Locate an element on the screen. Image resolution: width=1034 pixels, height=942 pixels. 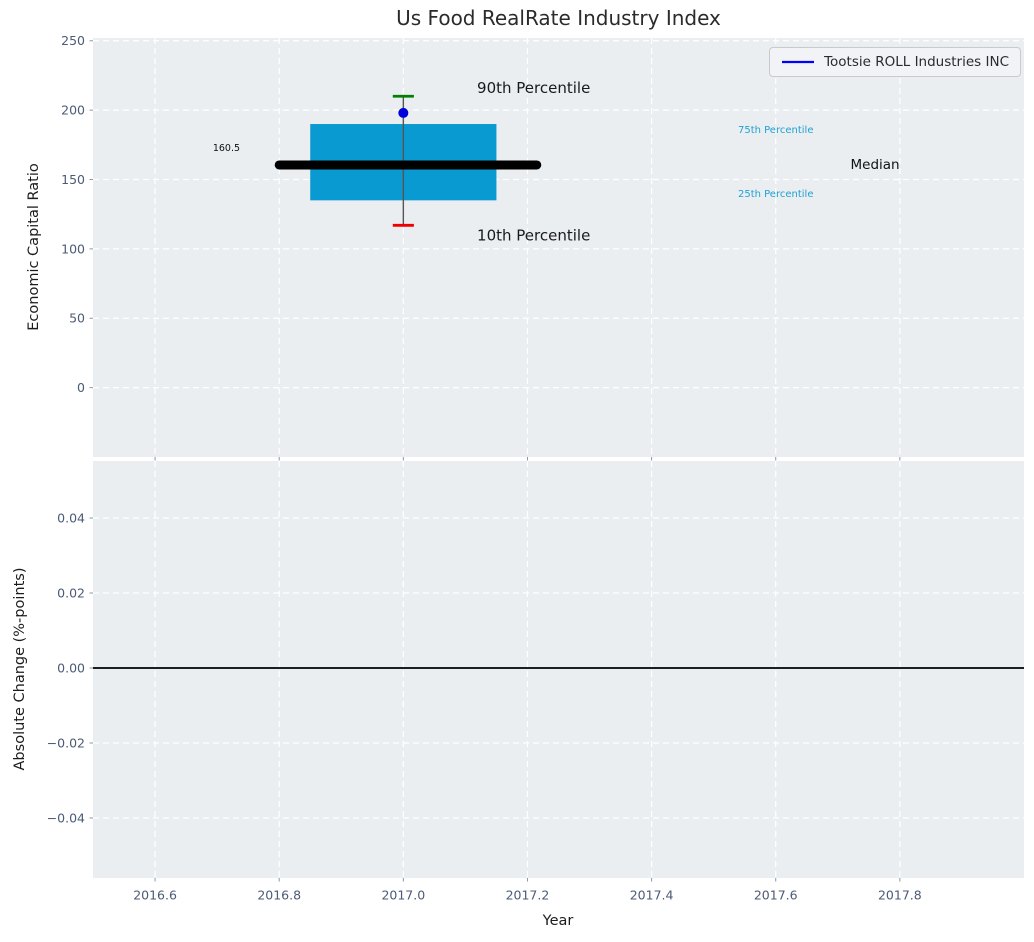
company-marker is located at coordinates (403, 112).